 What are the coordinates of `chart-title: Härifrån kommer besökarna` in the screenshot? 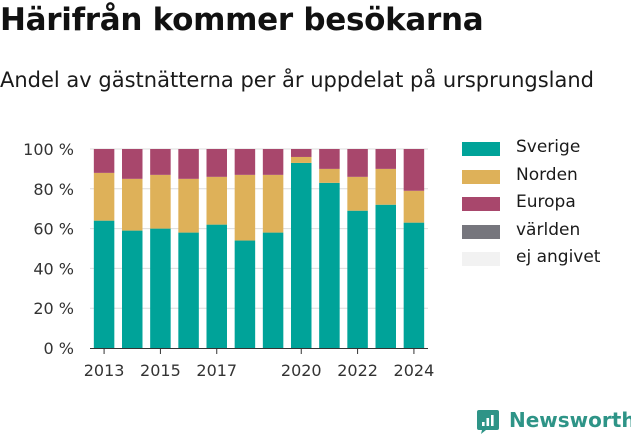 It's located at (242, 20).